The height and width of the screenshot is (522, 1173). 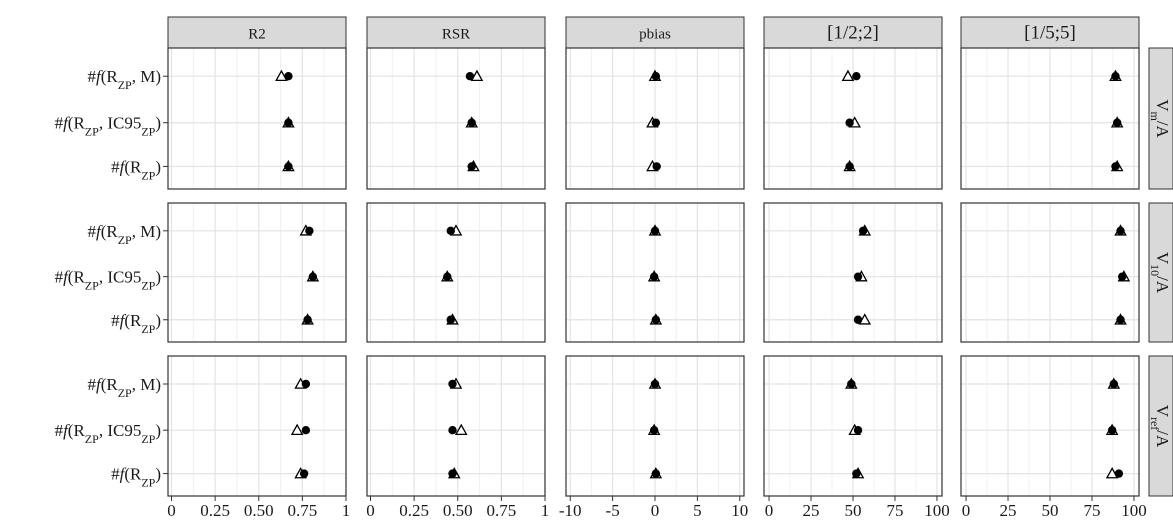 What do you see at coordinates (414, 510) in the screenshot?
I see `x-tick-label: 0.25` at bounding box center [414, 510].